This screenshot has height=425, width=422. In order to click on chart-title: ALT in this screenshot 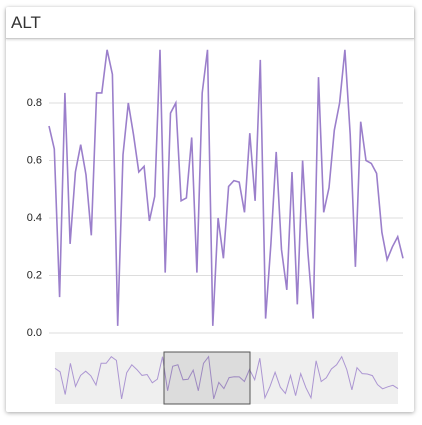, I will do `click(210, 23)`.